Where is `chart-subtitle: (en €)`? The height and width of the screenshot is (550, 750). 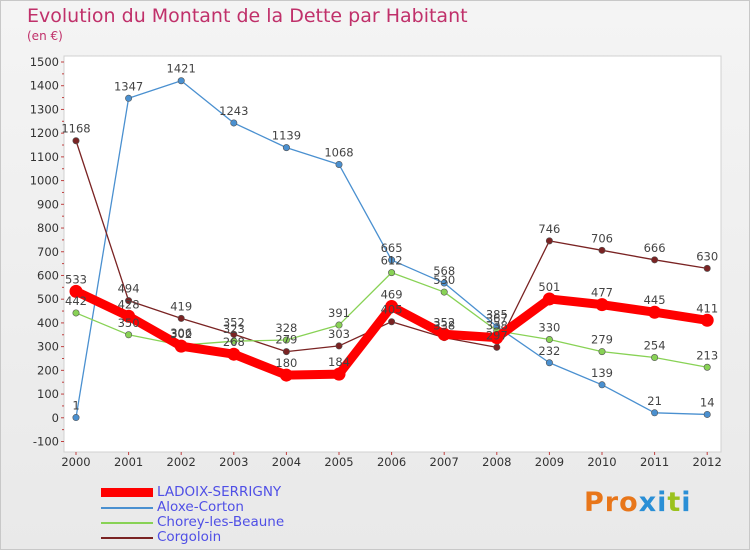
chart-subtitle: (en €) is located at coordinates (45, 36).